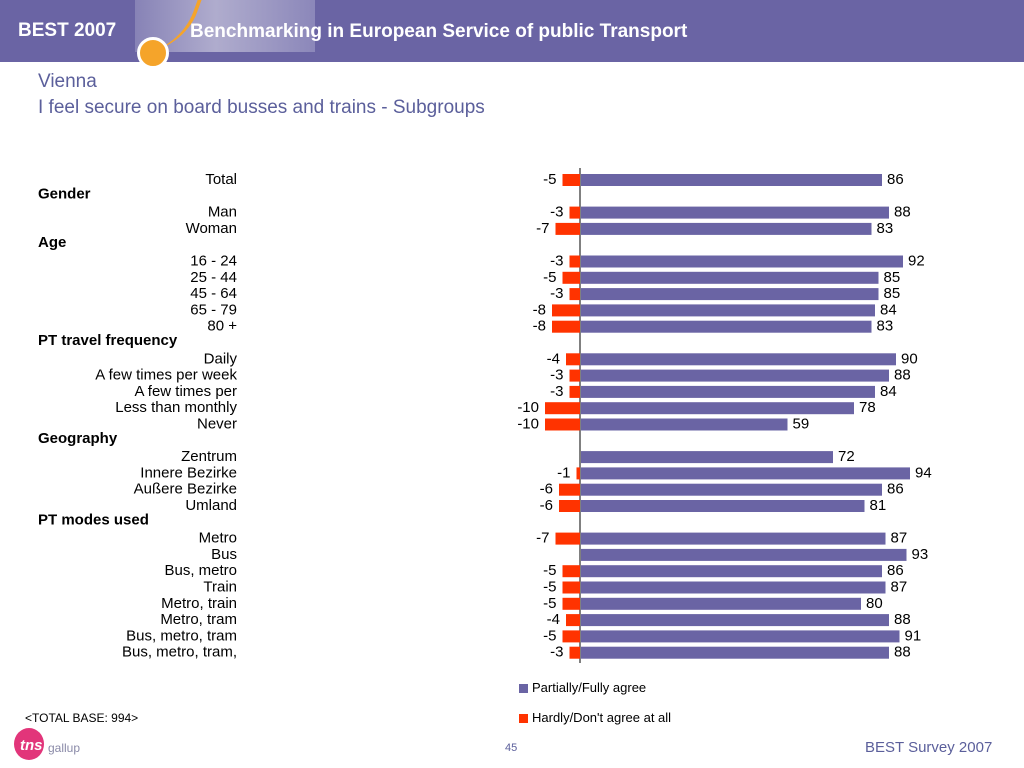 The width and height of the screenshot is (1024, 768). I want to click on row-label: 45 - 64, so click(213, 293).